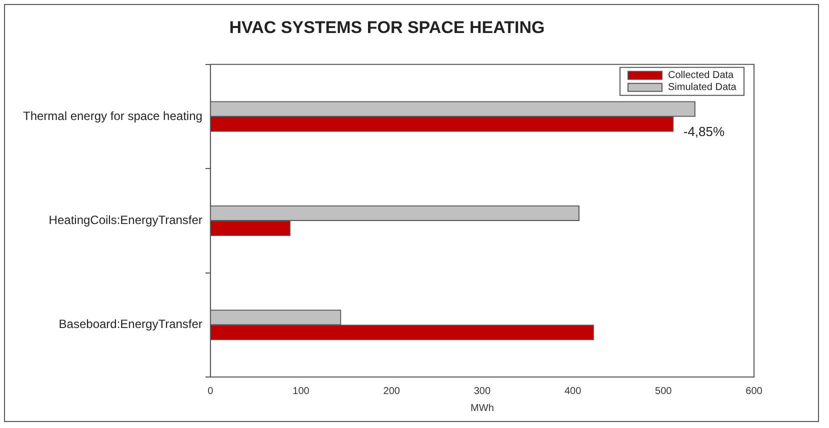 Image resolution: width=829 pixels, height=428 pixels. What do you see at coordinates (387, 27) in the screenshot?
I see `chart-title: HVAC SYSTEMS FOR SPACE HEATING` at bounding box center [387, 27].